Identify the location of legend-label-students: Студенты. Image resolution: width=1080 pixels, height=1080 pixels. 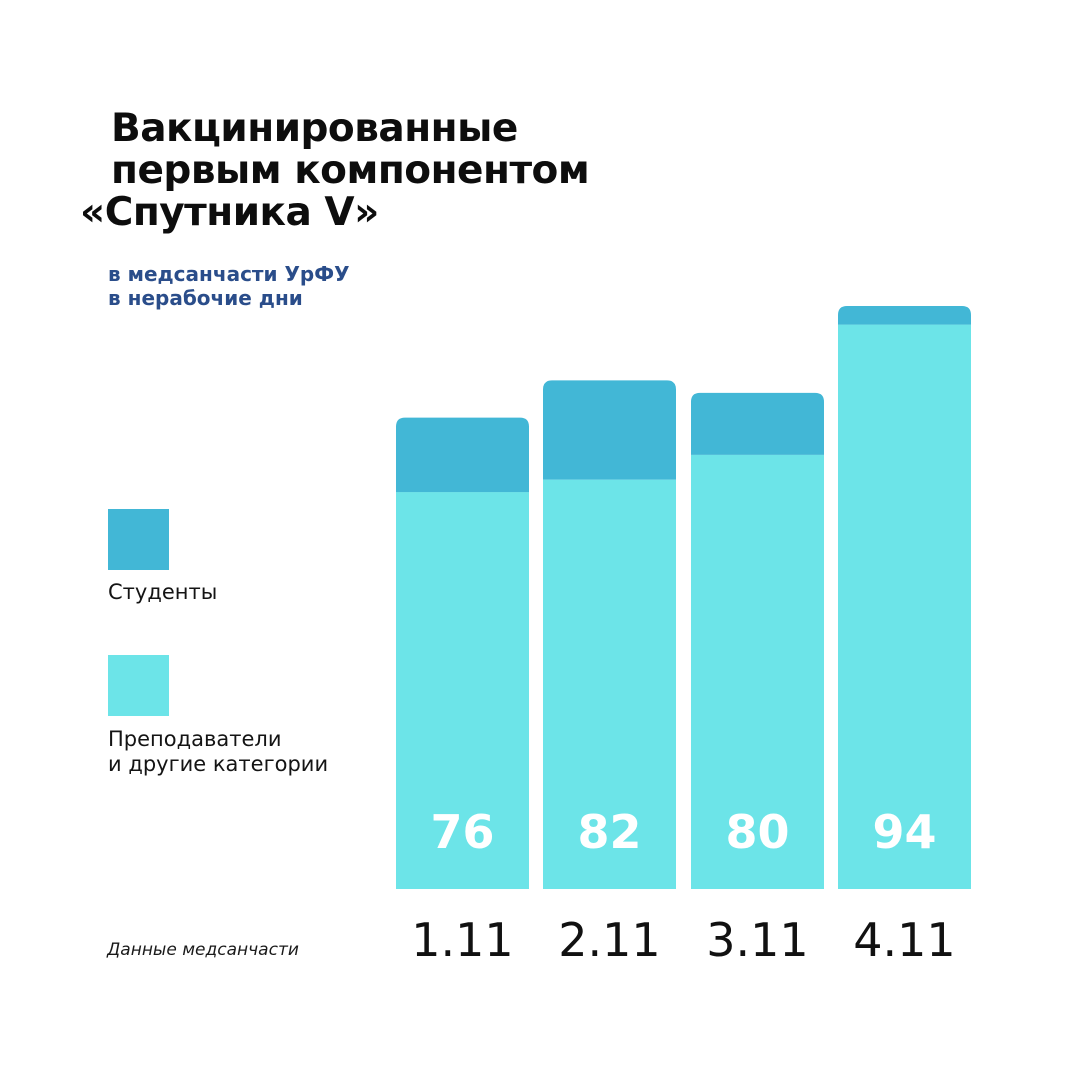
(163, 592).